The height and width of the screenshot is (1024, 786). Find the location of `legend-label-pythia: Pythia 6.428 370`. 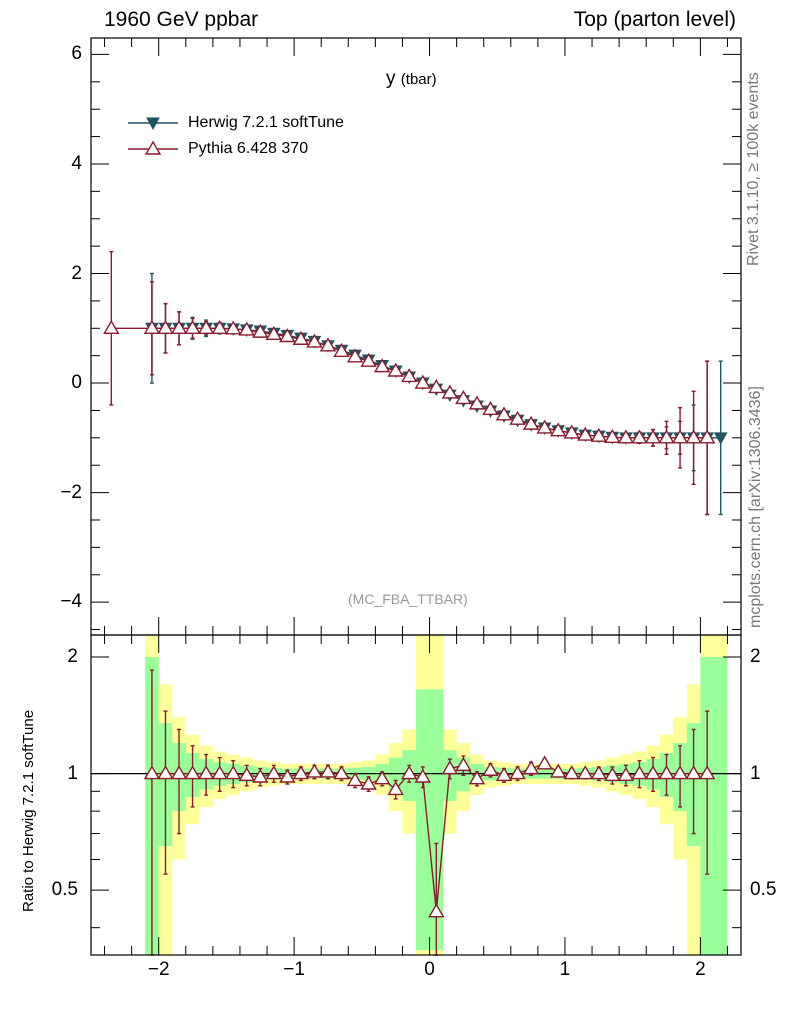

legend-label-pythia: Pythia 6.428 370 is located at coordinates (248, 148).